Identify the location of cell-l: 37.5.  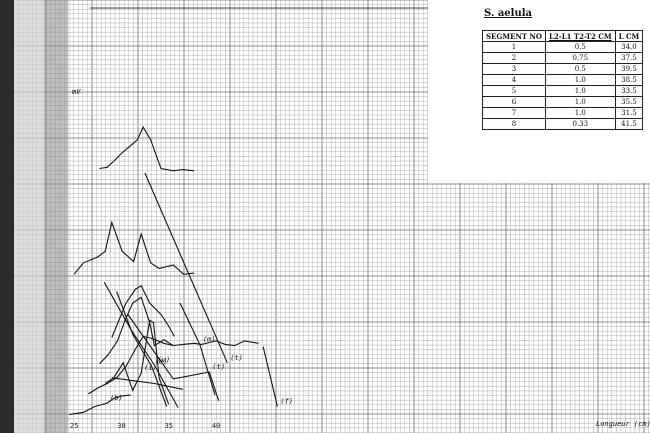
(629, 58).